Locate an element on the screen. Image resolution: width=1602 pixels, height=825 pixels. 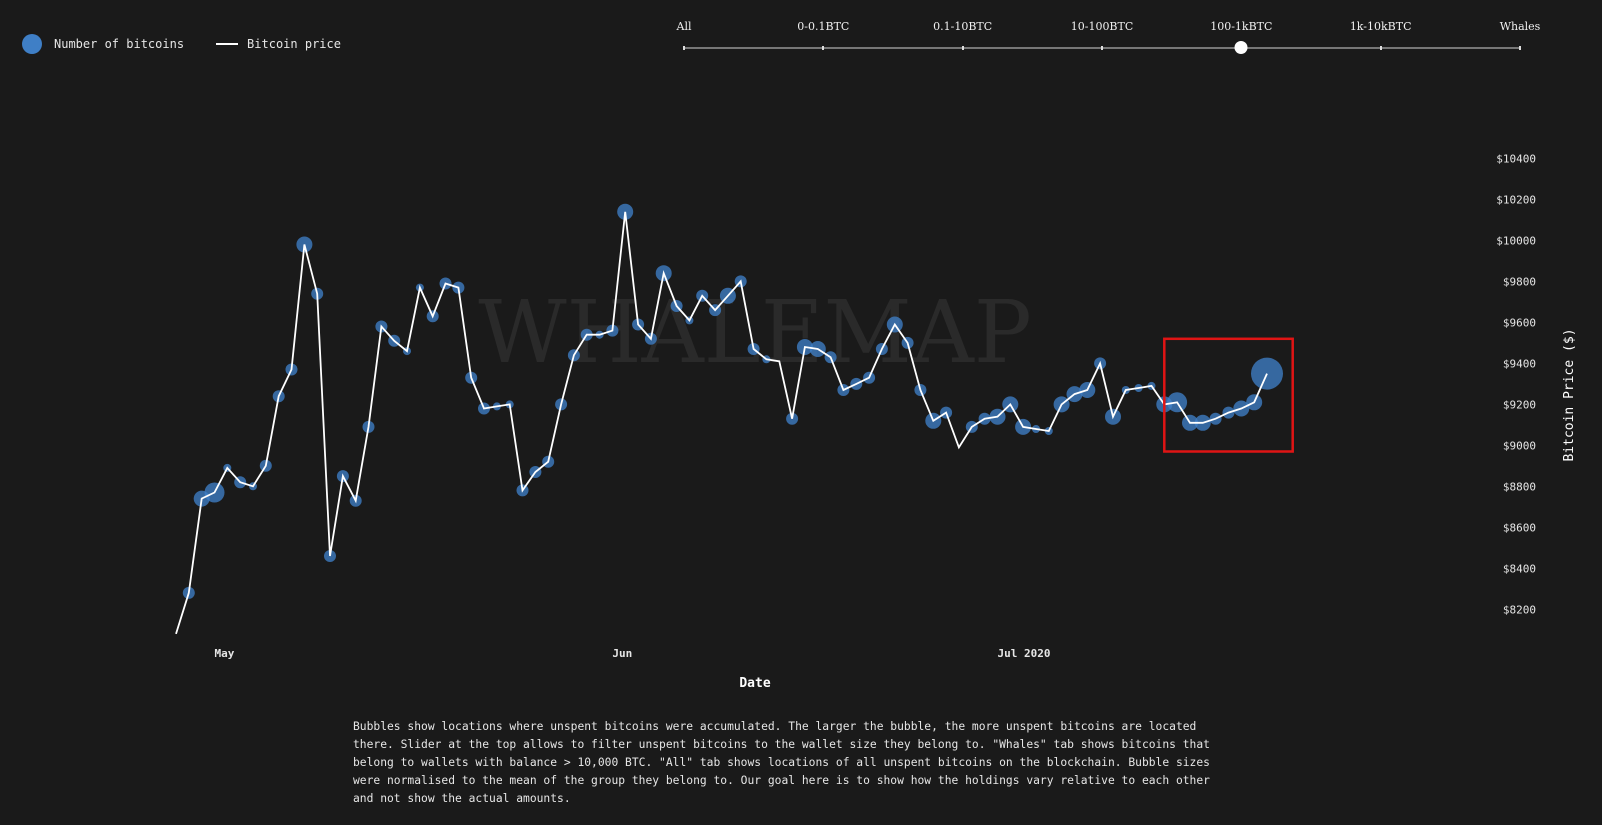
legend: Number of bitcoins Bitcoin price is located at coordinates (181, 44).